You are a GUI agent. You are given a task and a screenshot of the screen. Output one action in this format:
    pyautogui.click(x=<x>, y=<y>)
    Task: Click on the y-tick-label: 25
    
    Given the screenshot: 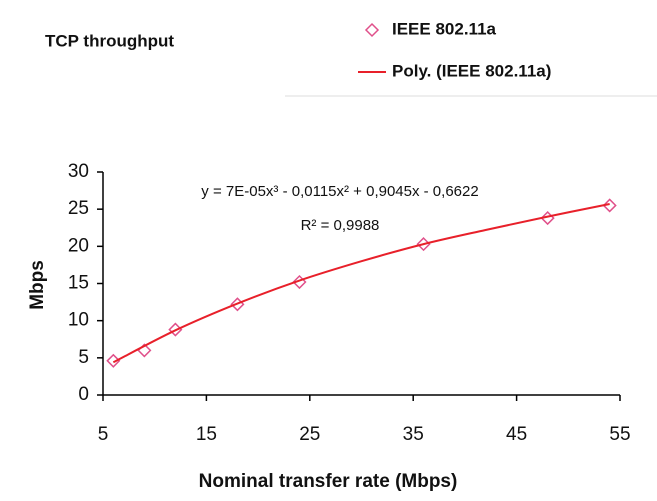 What is the action you would take?
    pyautogui.click(x=78, y=208)
    